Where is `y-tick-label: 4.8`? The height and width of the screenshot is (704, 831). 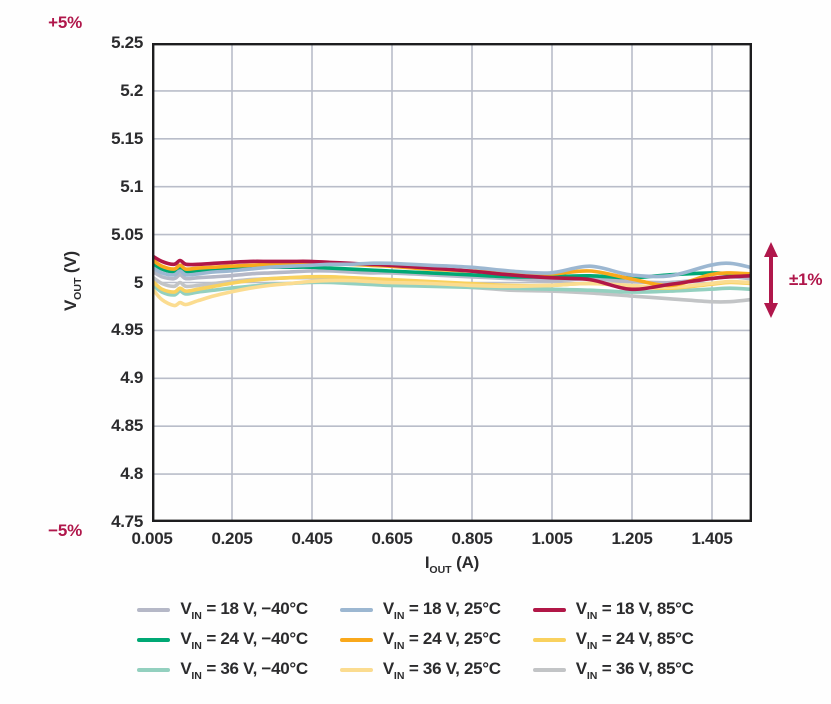 y-tick-label: 4.8 is located at coordinates (131, 474).